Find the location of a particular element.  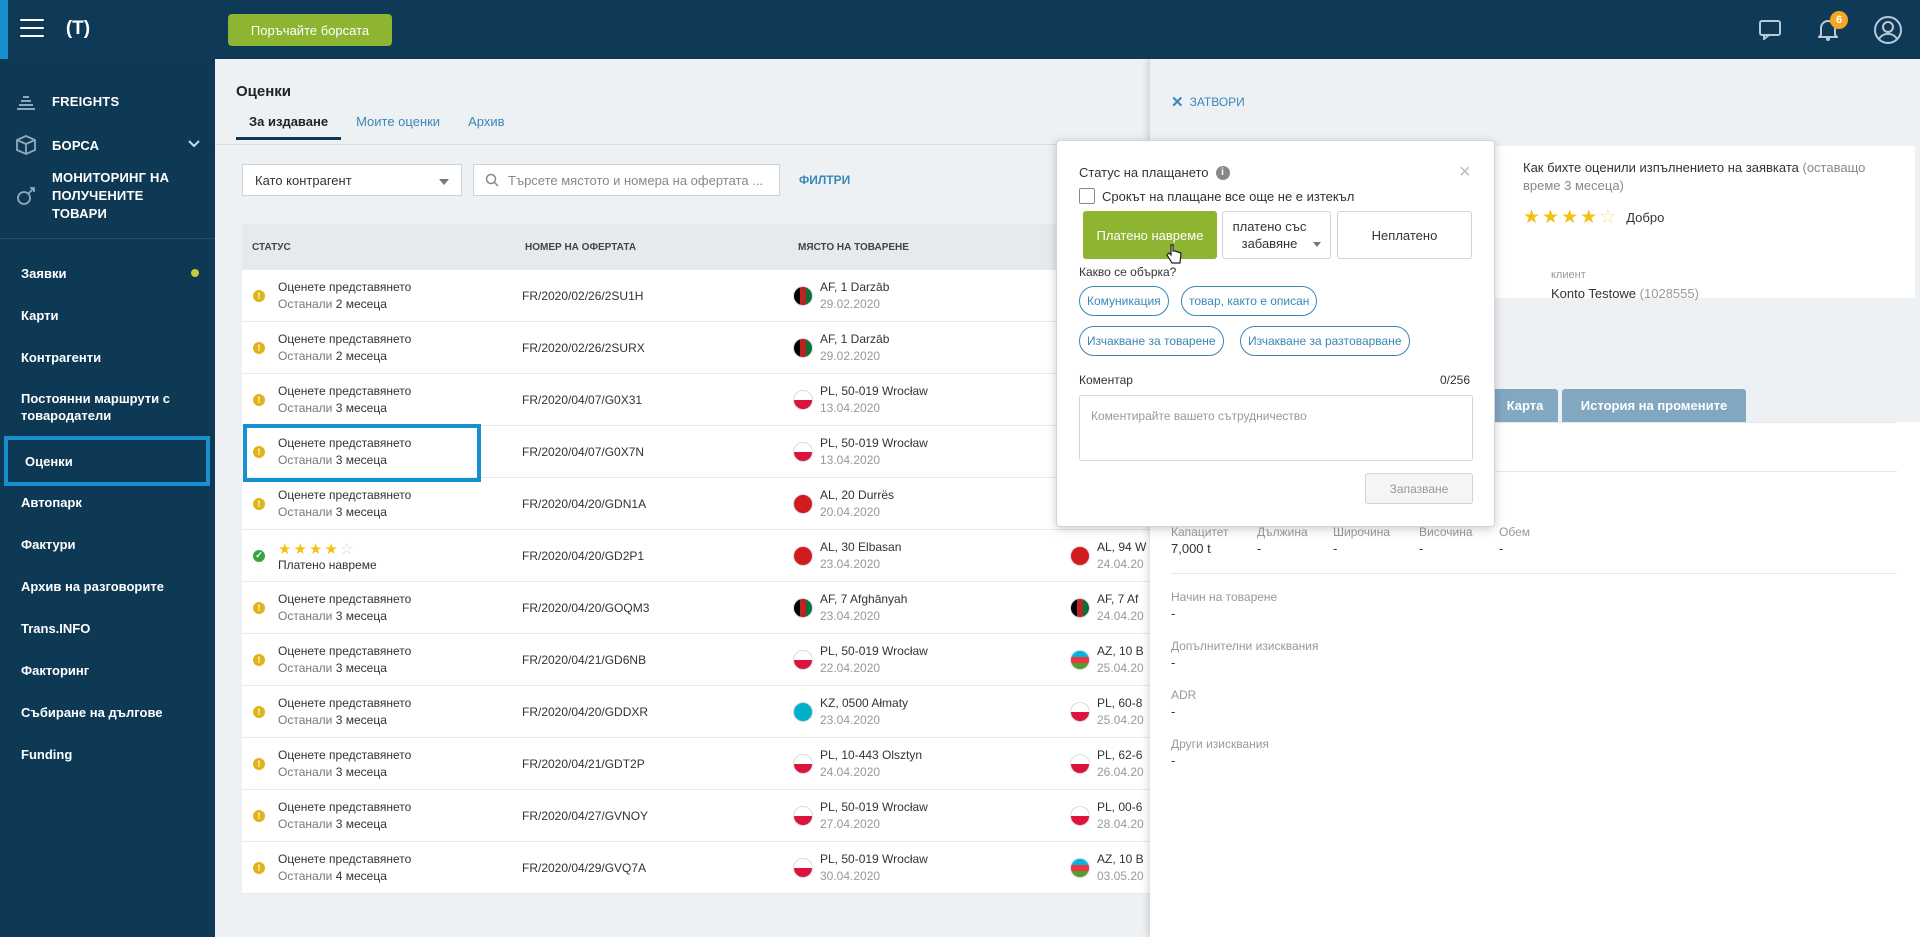

chip-cargo-as-described: товар, както е описан is located at coordinates (1249, 301).